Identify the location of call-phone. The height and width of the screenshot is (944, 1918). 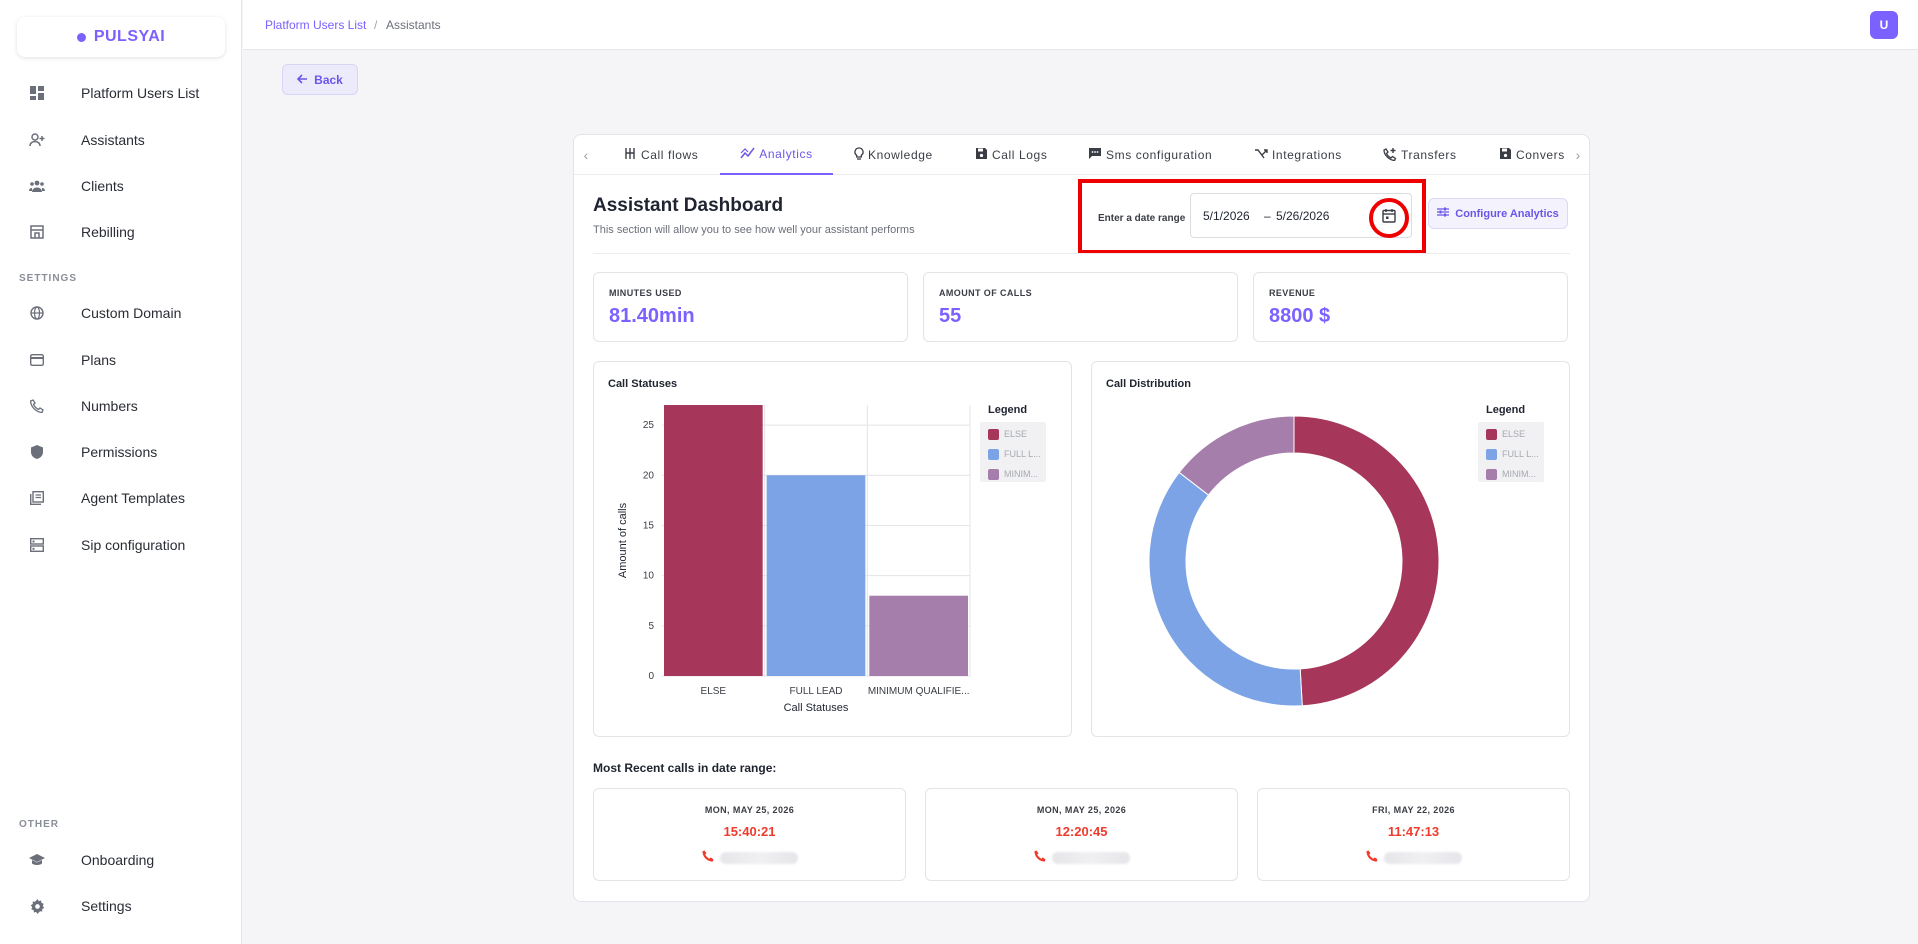
(1081, 858).